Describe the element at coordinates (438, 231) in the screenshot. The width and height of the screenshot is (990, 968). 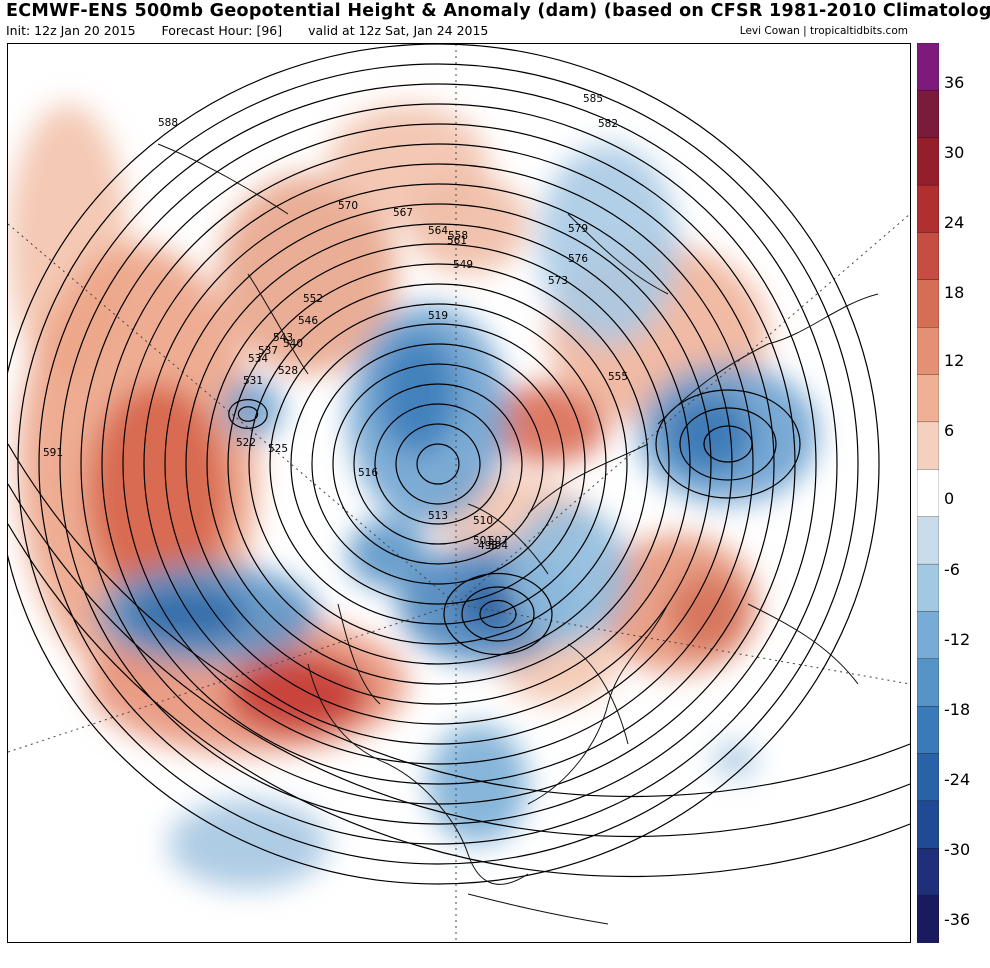
I see `contour-label: 564` at that location.